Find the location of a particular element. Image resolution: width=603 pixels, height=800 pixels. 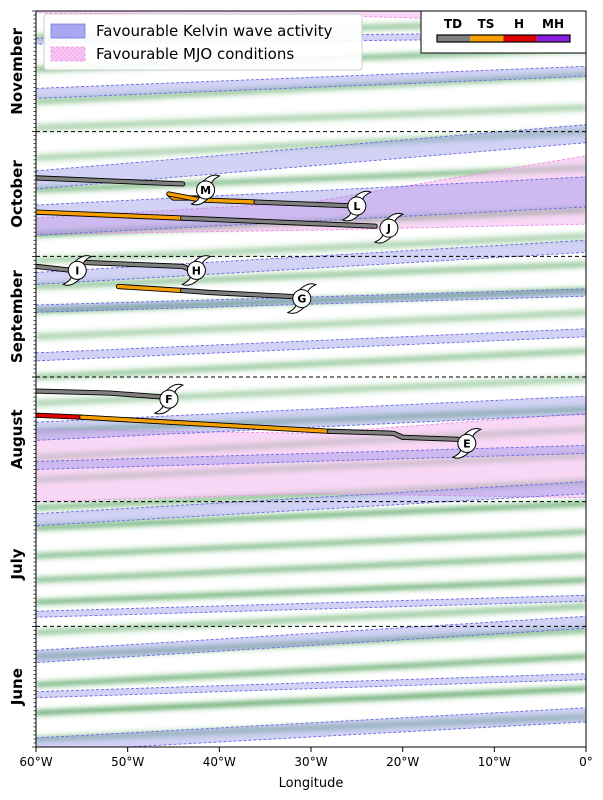

month-label: August is located at coordinates (17, 439).